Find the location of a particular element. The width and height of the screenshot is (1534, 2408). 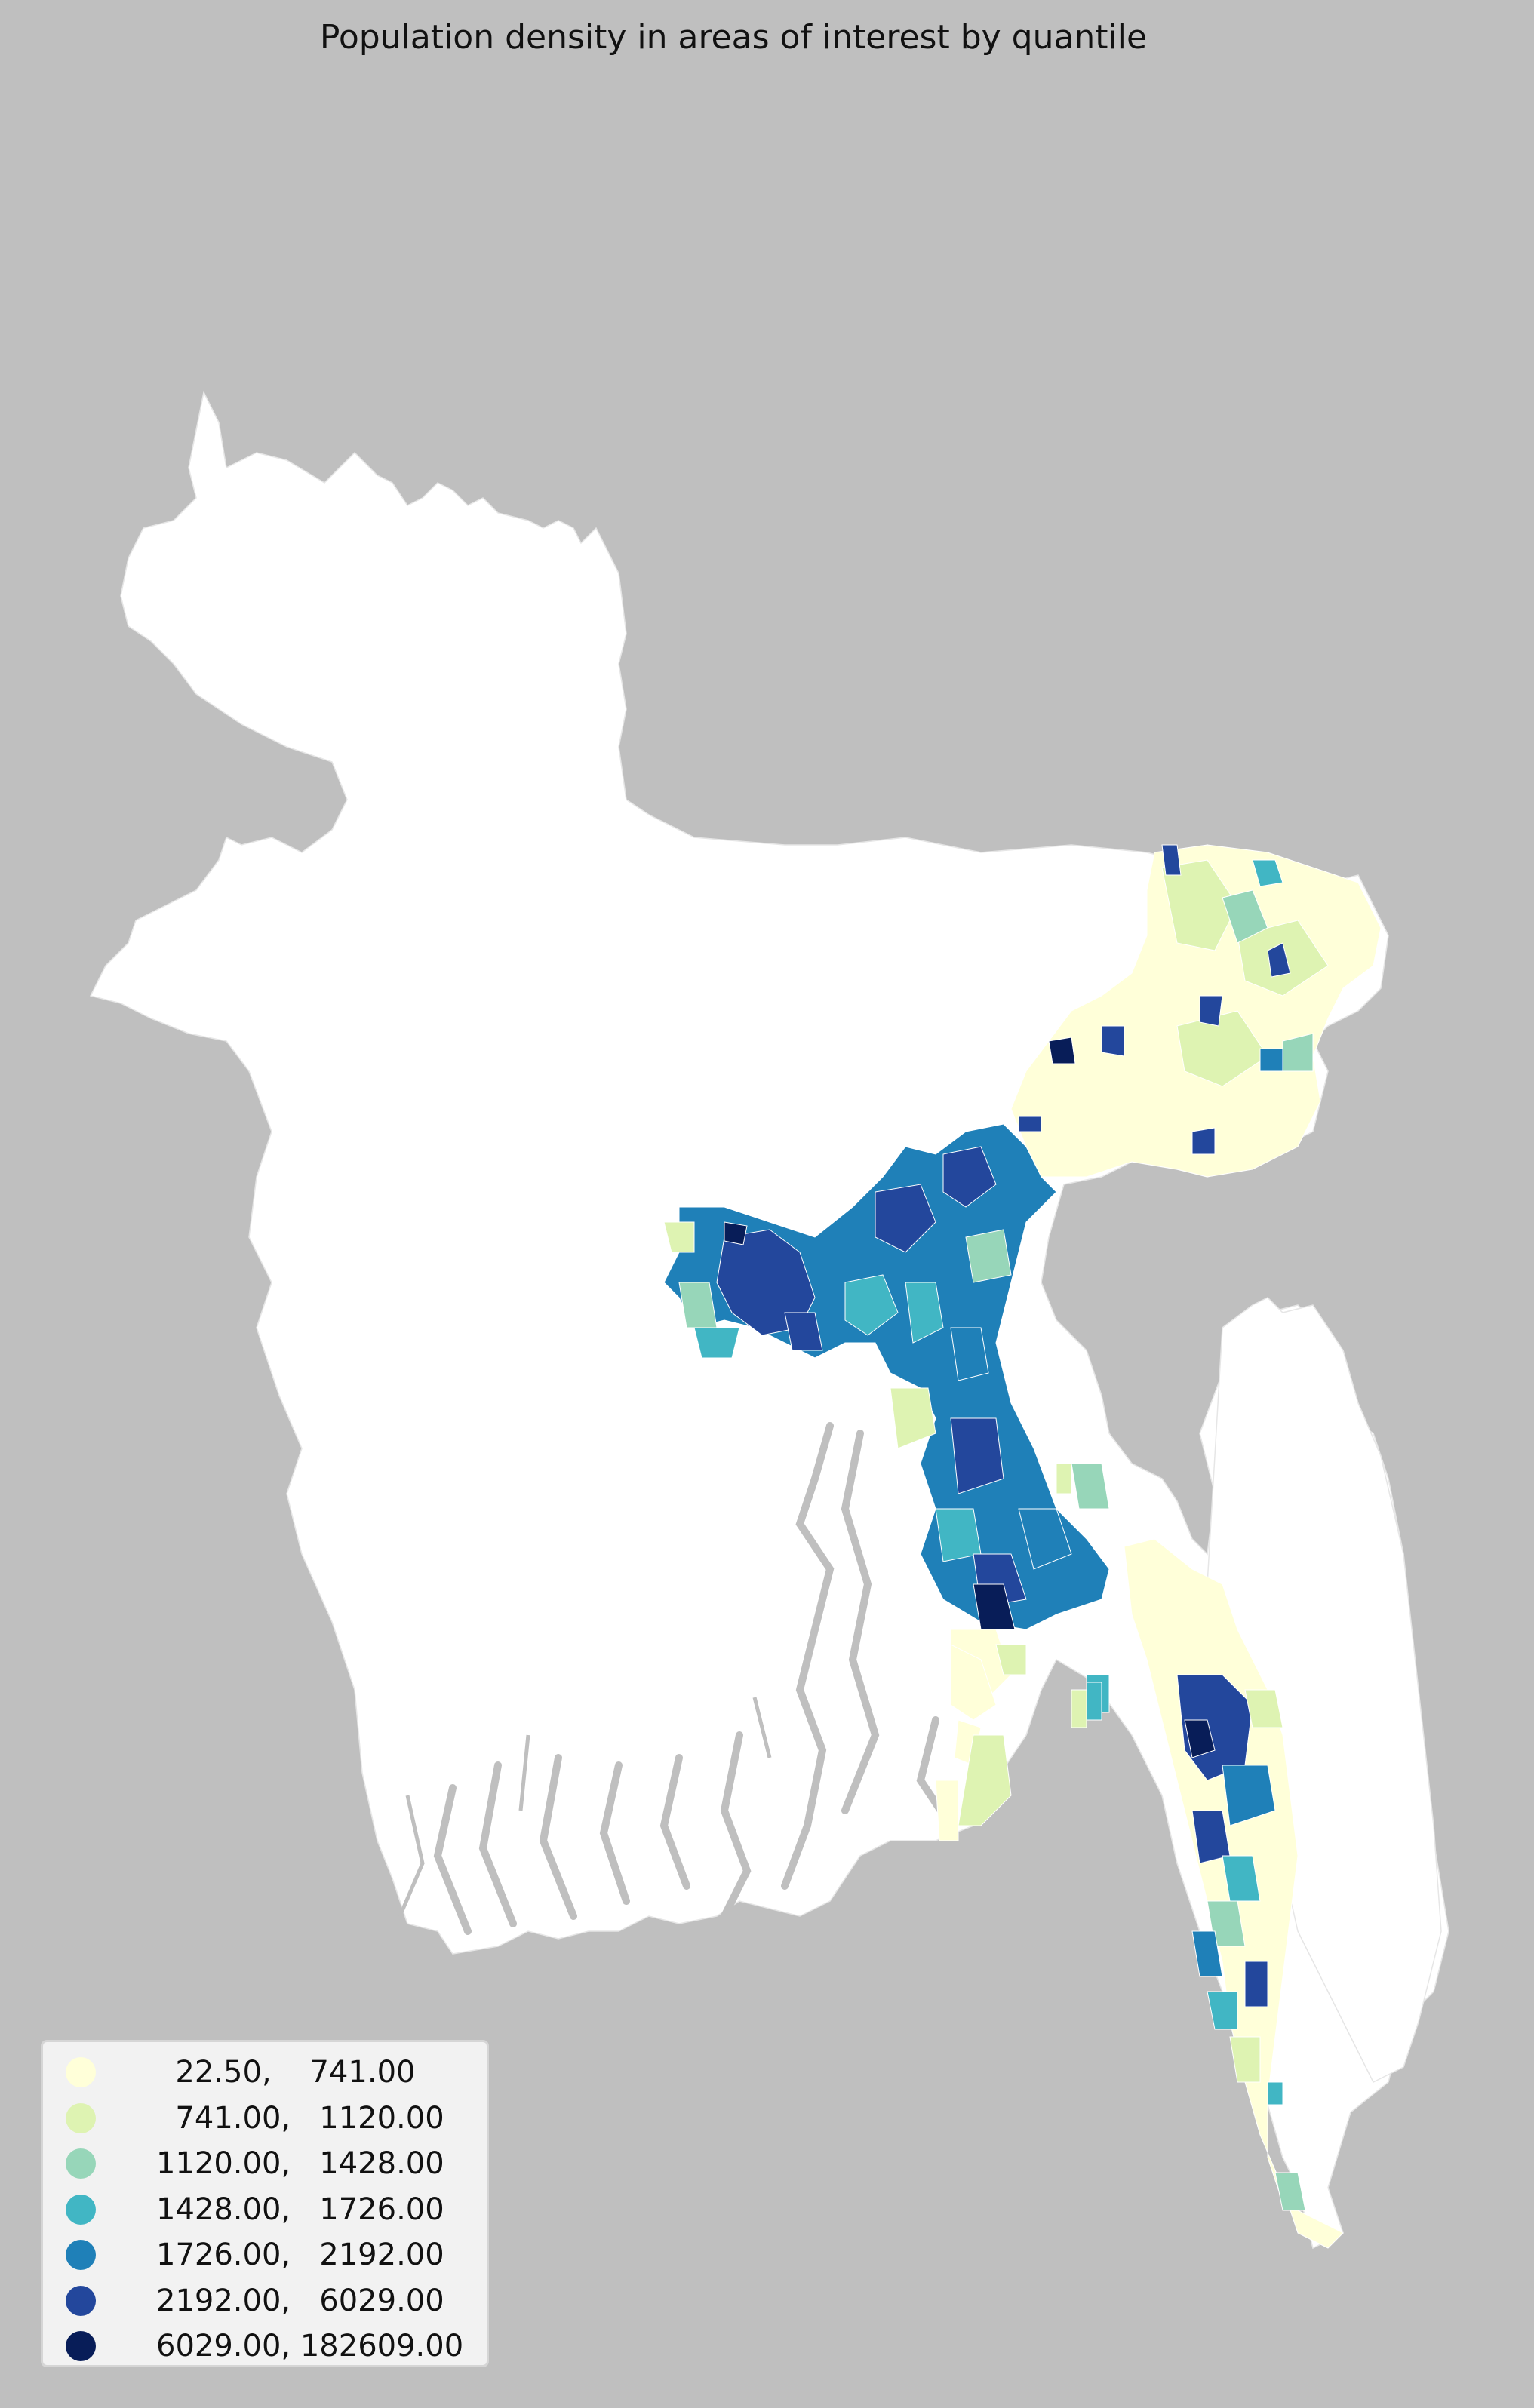

legend-item: 741.00, 1120.00 is located at coordinates (265, 2119).